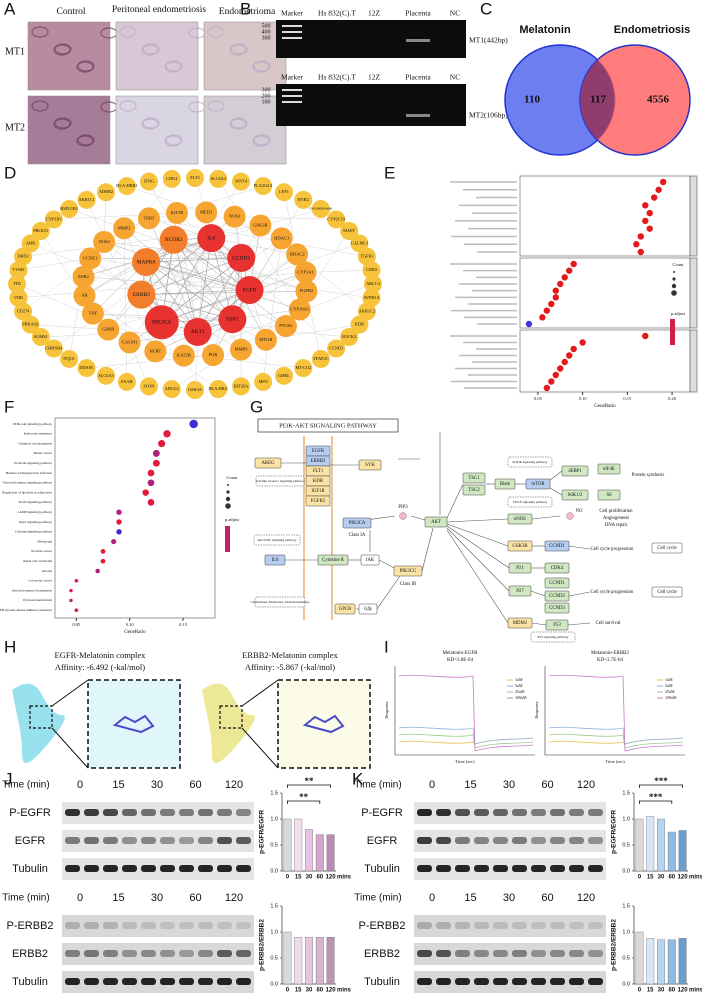 The height and width of the screenshot is (996, 702). Describe the element at coordinates (30, 324) in the screenshot. I see `node-label: PRKAQ1` at that location.